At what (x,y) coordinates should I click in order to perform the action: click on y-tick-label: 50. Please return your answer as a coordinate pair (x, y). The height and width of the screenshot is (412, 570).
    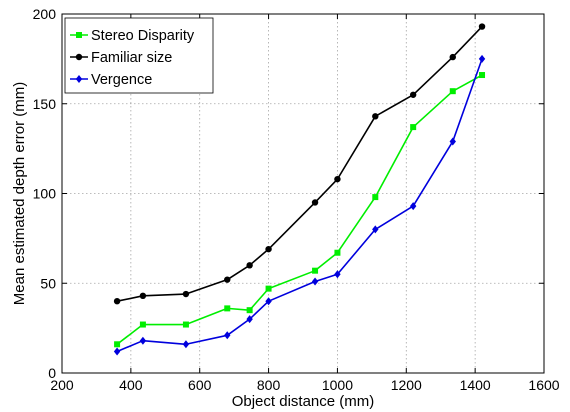
    Looking at the image, I should click on (48, 283).